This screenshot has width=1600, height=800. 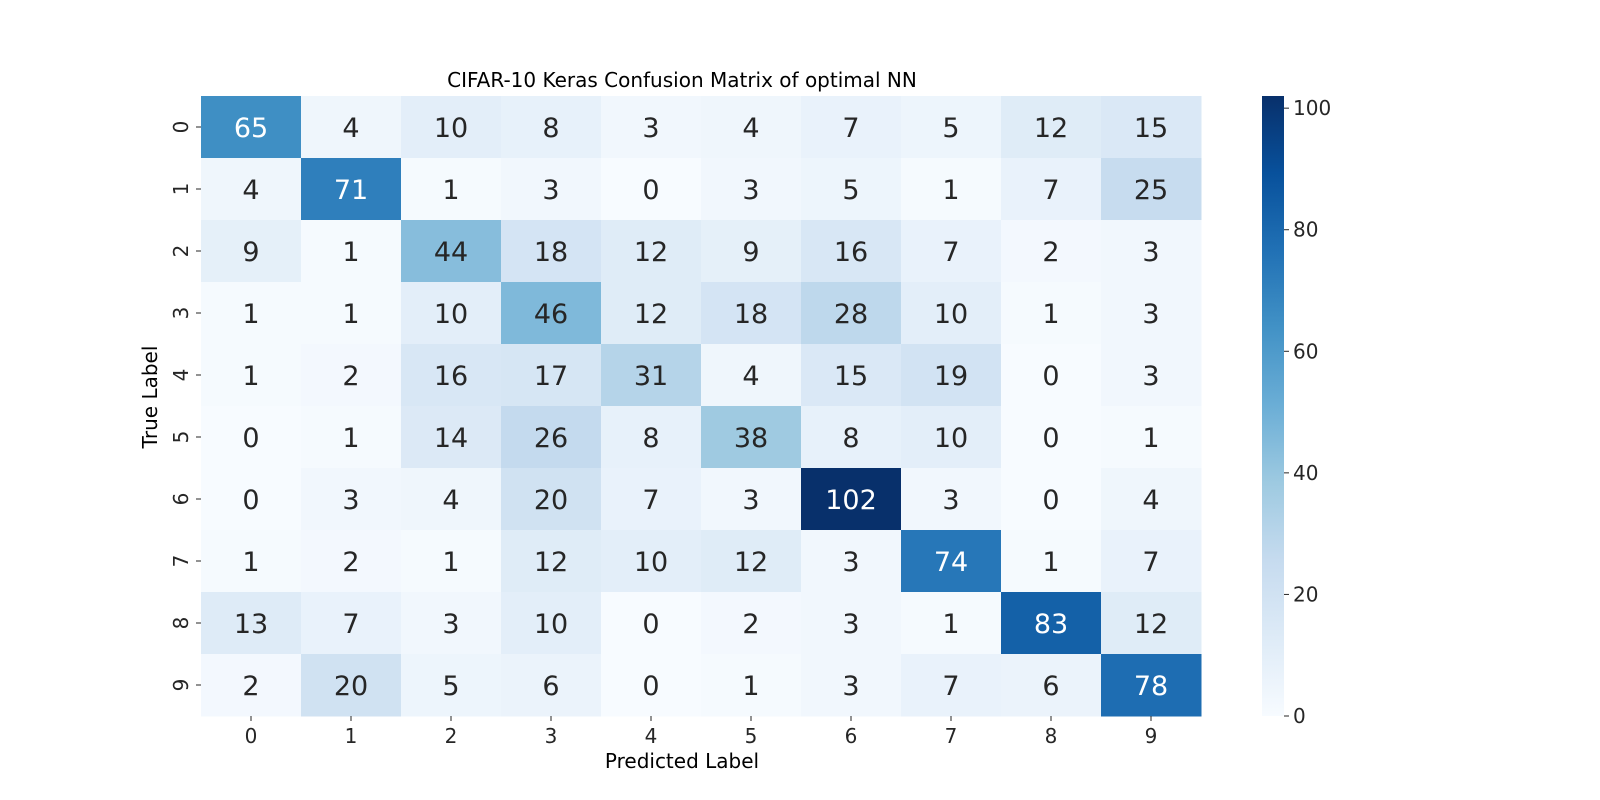 I want to click on cell-value-label: 78, so click(x=1151, y=686).